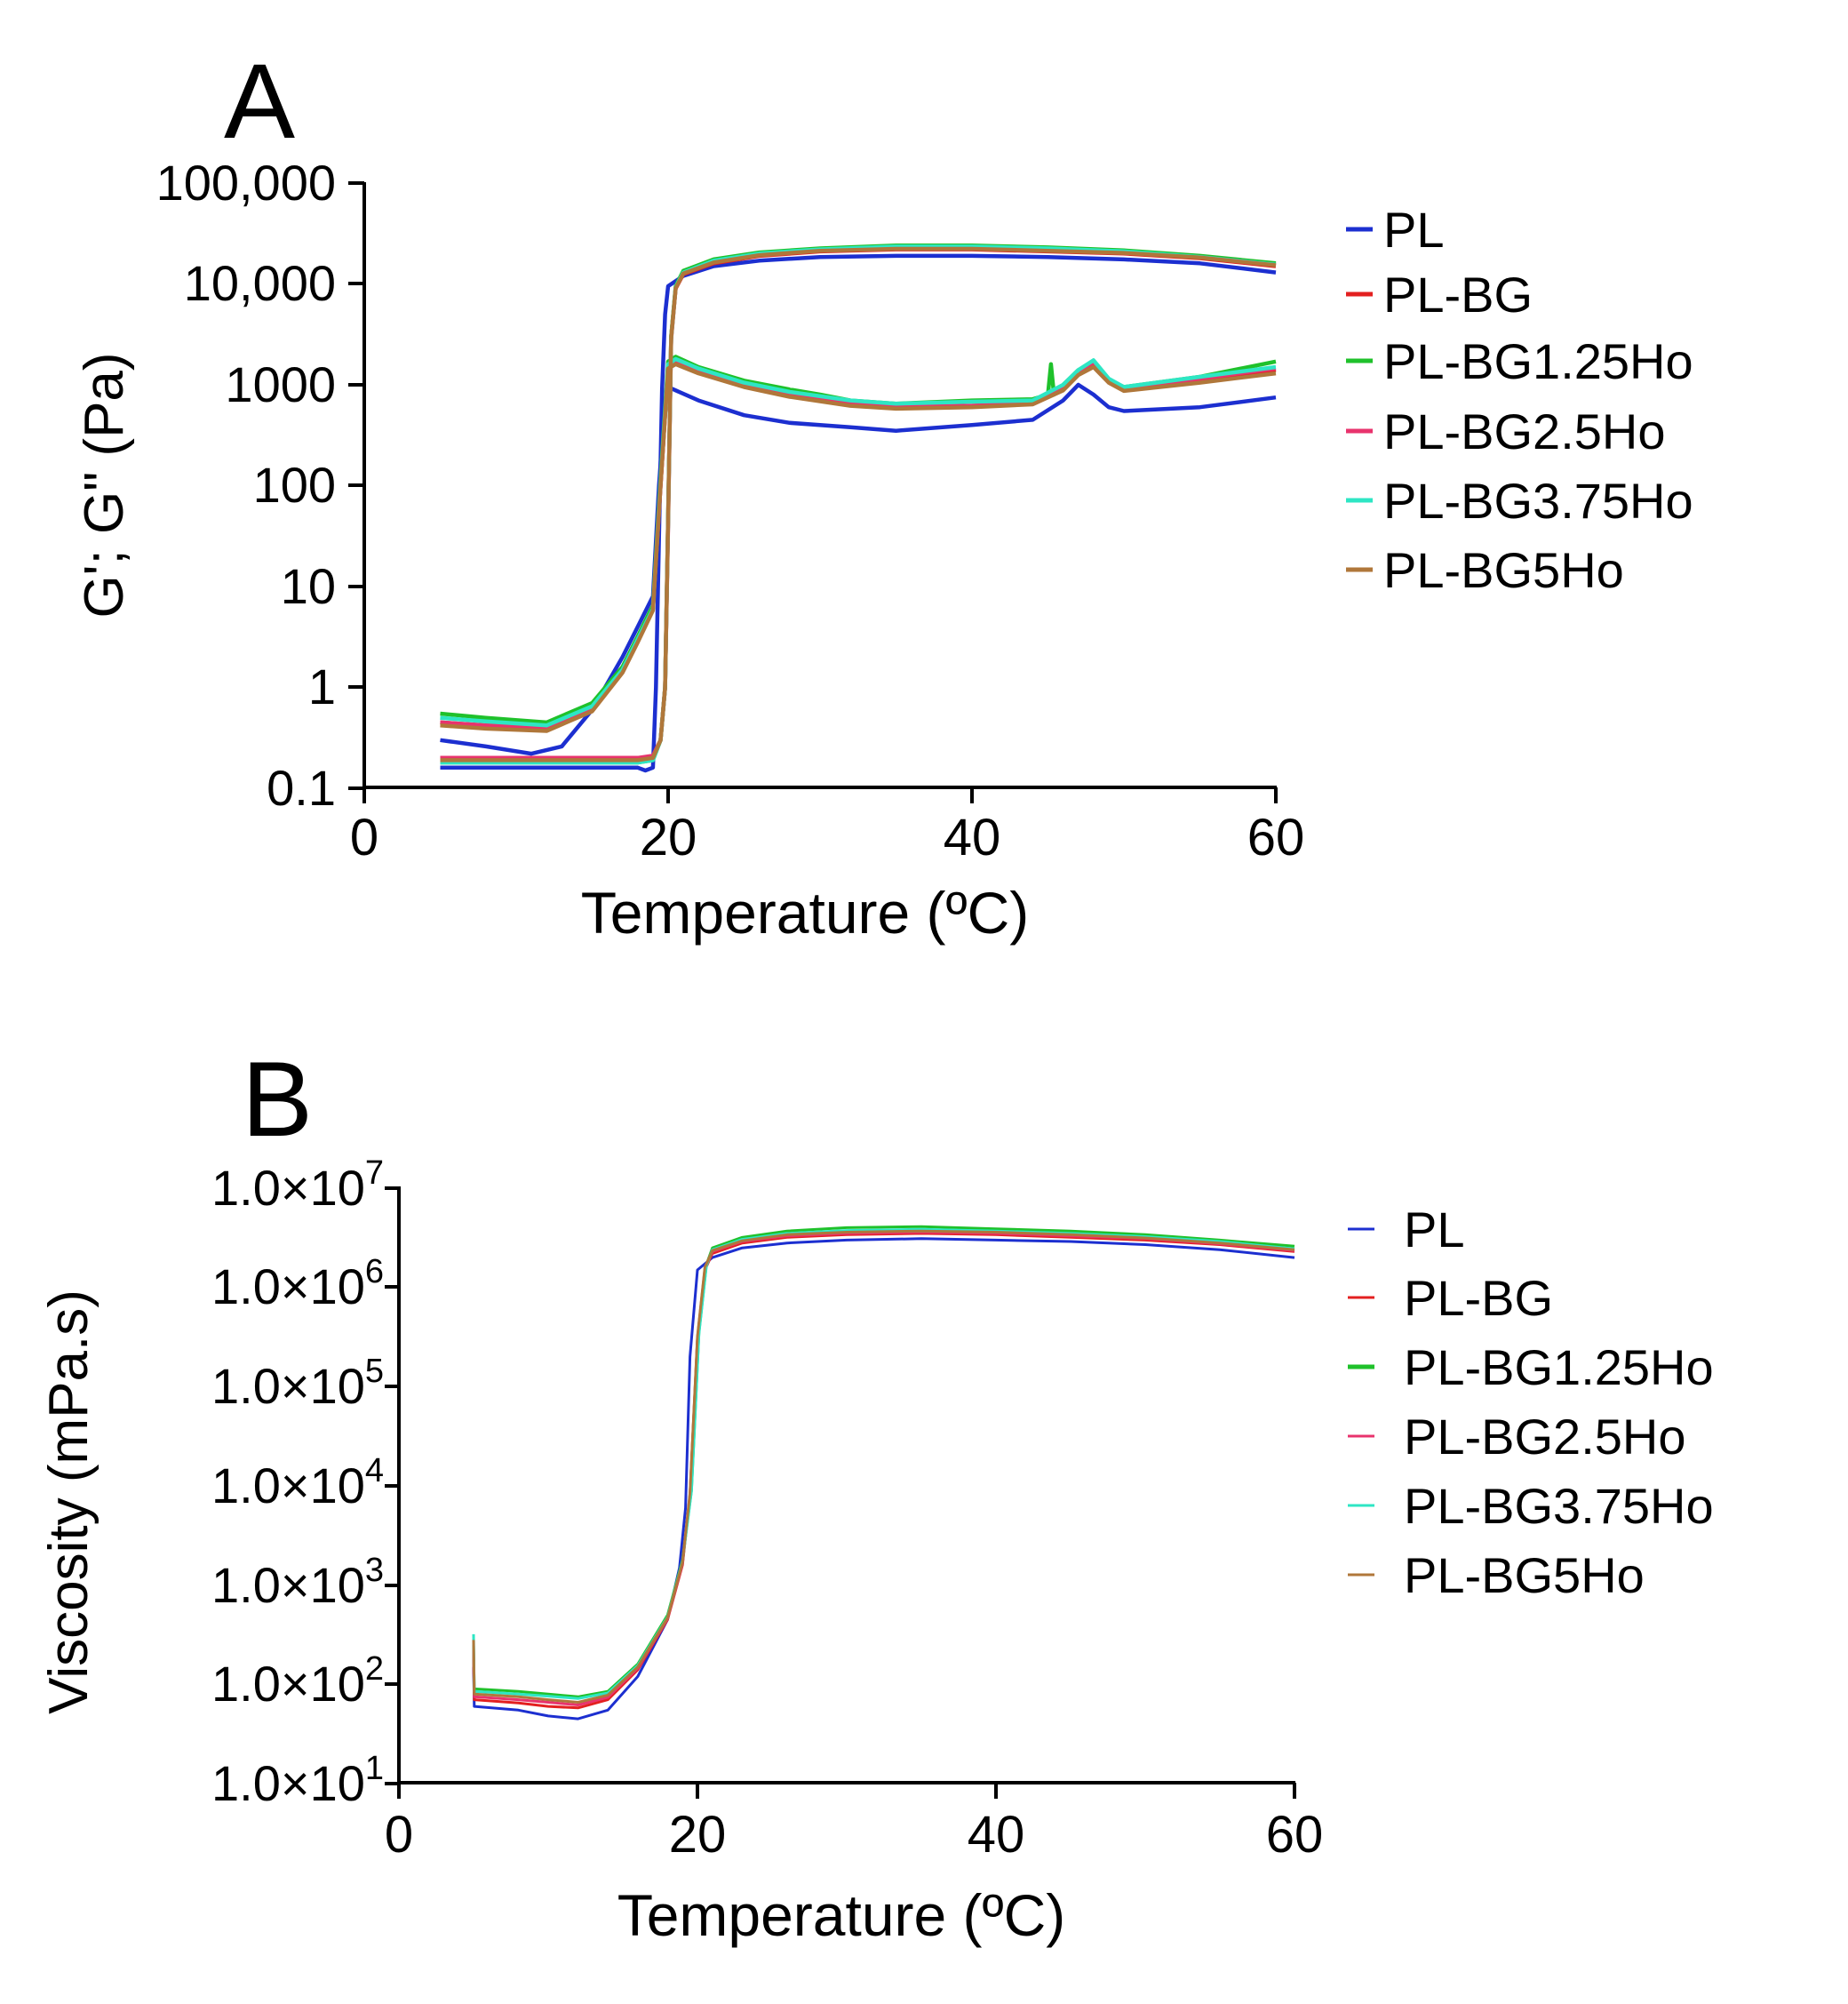 The height and width of the screenshot is (2004, 1848). What do you see at coordinates (820, 795) in the screenshot?
I see `panel-a-x-ticks` at bounding box center [820, 795].